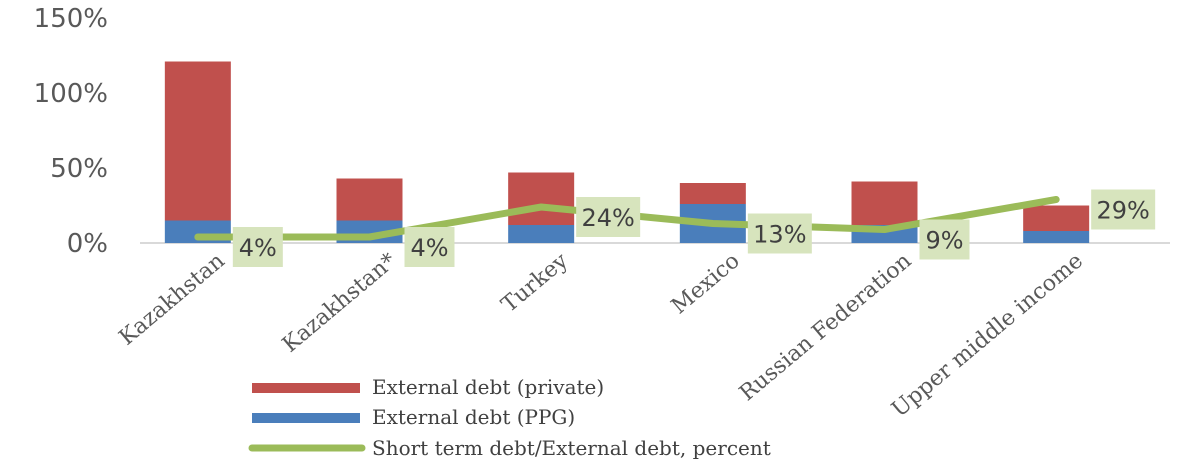  Describe the element at coordinates (694, 228) in the screenshot. I see `data-labels: 4% 4% 24% 13% 9% 29%` at that location.